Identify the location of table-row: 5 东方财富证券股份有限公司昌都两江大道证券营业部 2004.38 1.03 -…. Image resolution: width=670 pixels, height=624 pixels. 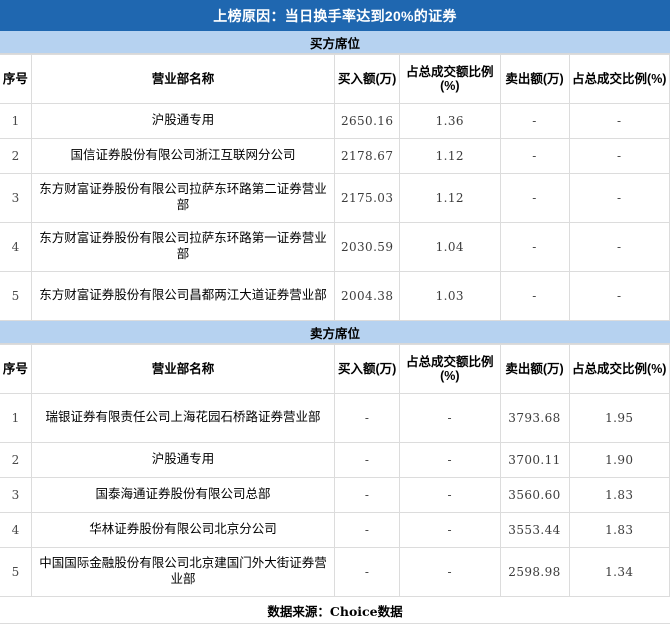
(335, 296).